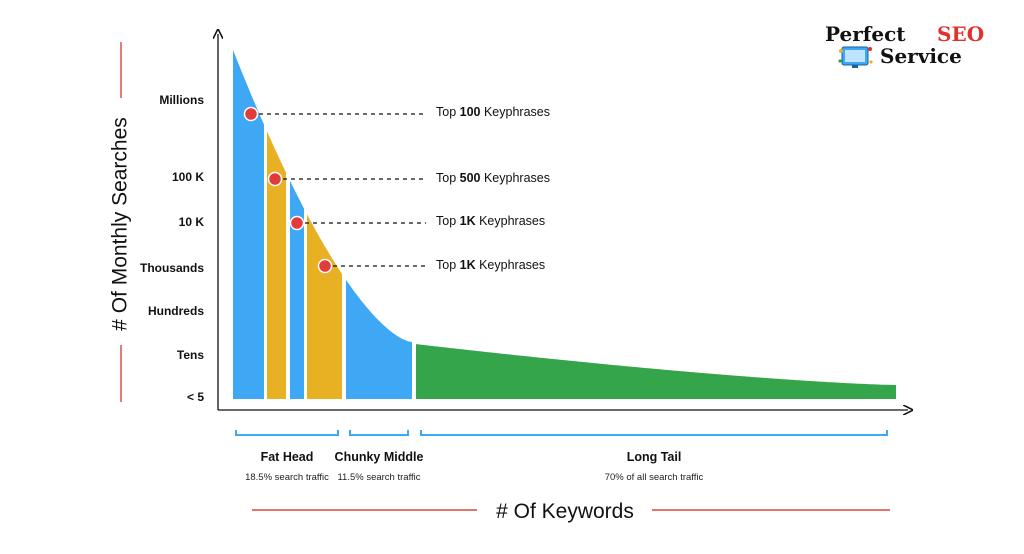  What do you see at coordinates (855, 57) in the screenshot?
I see `monitor-icon` at bounding box center [855, 57].